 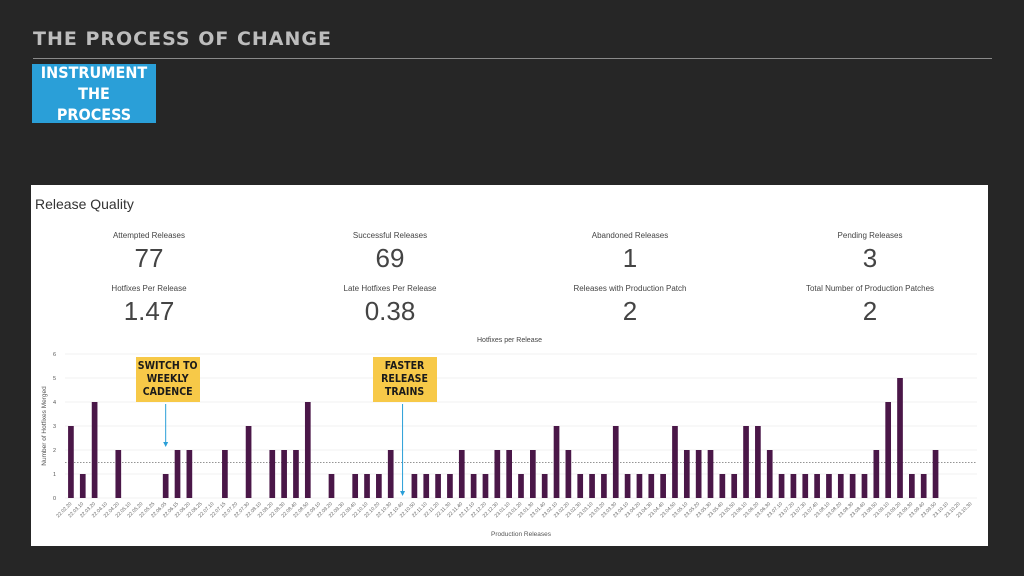 What do you see at coordinates (390, 311) in the screenshot?
I see `stat-value: 0.38` at bounding box center [390, 311].